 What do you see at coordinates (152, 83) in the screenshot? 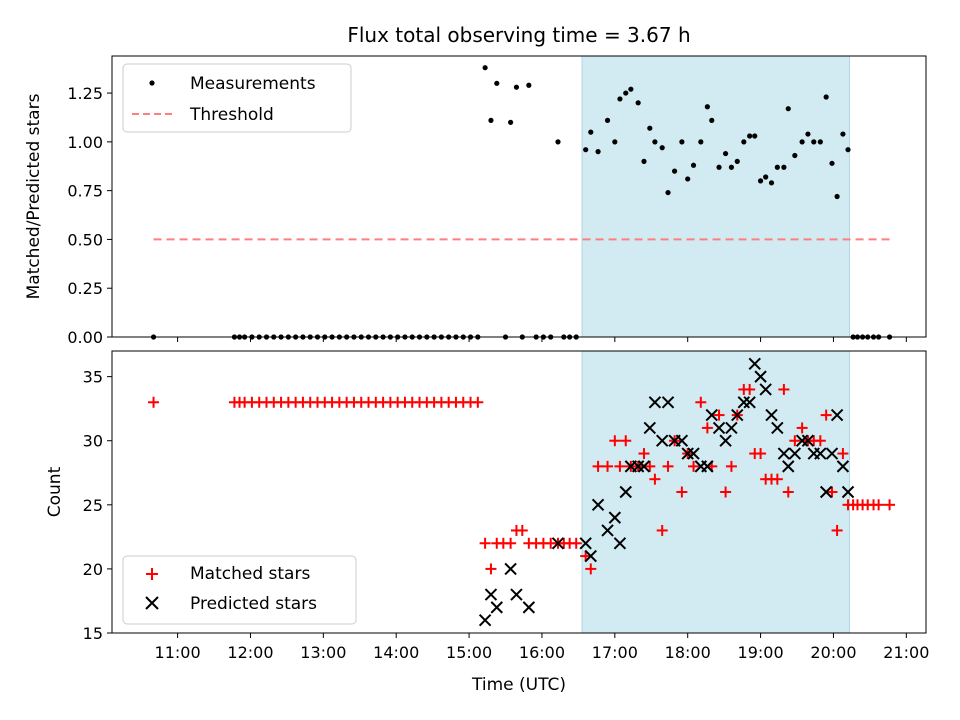
I see `legend-dot-marker` at bounding box center [152, 83].